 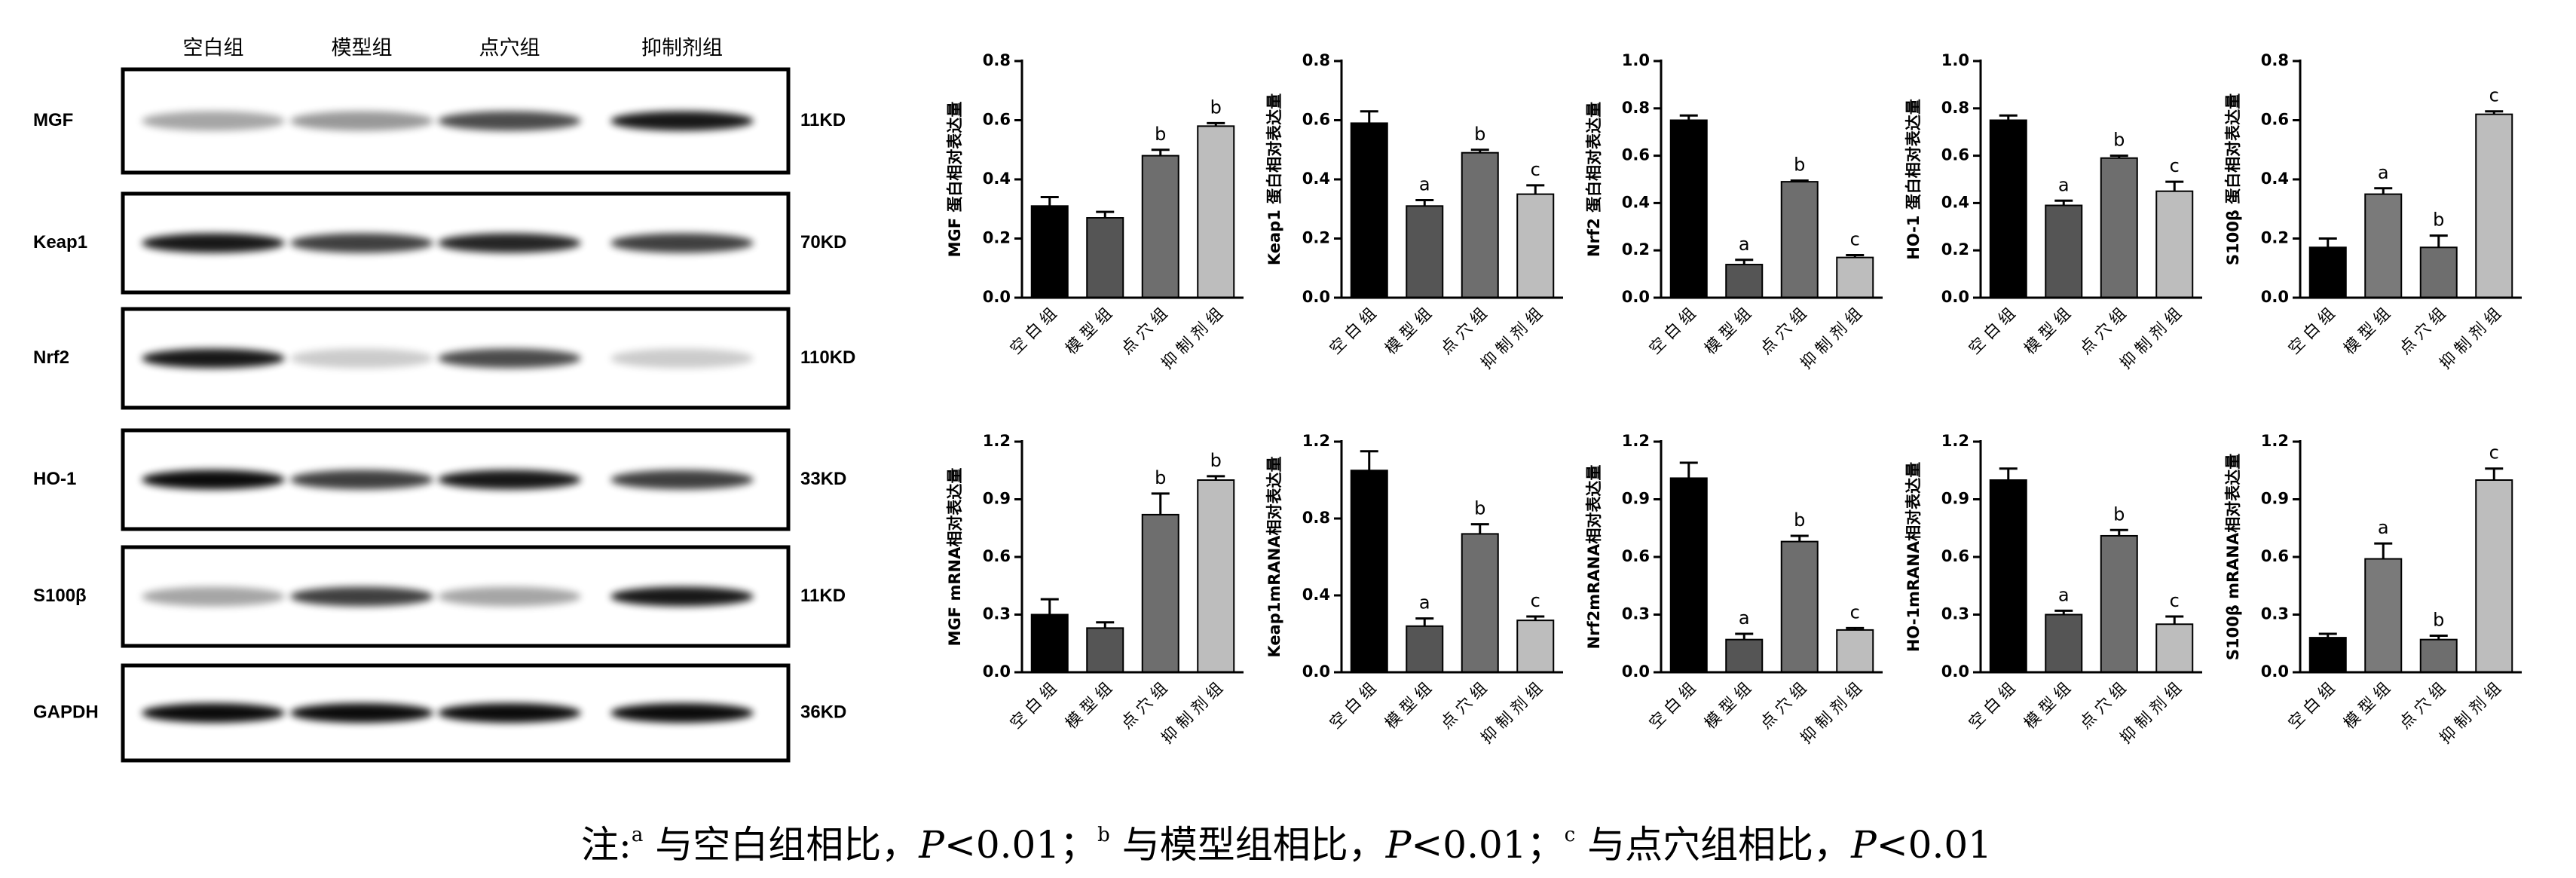 I want to click on y-axis-label: Nrf2mRANA相对表达量, so click(x=1594, y=557).